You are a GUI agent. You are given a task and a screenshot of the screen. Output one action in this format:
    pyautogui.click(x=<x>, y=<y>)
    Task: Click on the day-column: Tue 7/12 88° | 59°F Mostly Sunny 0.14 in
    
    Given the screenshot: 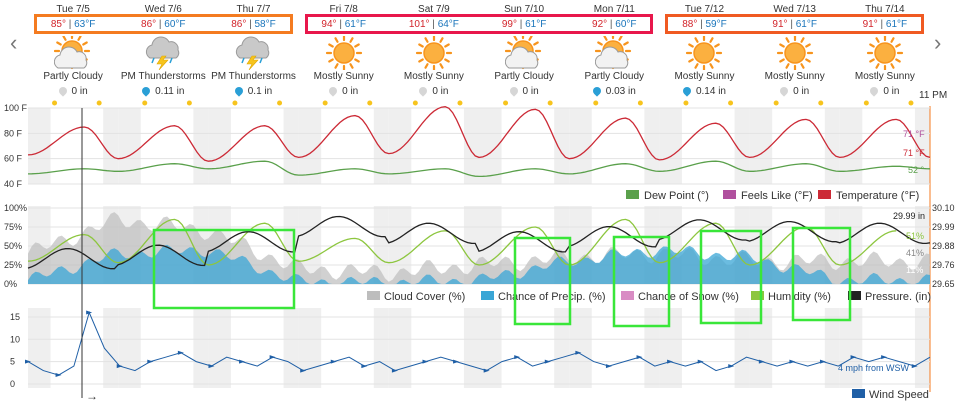 What is the action you would take?
    pyautogui.click(x=704, y=53)
    